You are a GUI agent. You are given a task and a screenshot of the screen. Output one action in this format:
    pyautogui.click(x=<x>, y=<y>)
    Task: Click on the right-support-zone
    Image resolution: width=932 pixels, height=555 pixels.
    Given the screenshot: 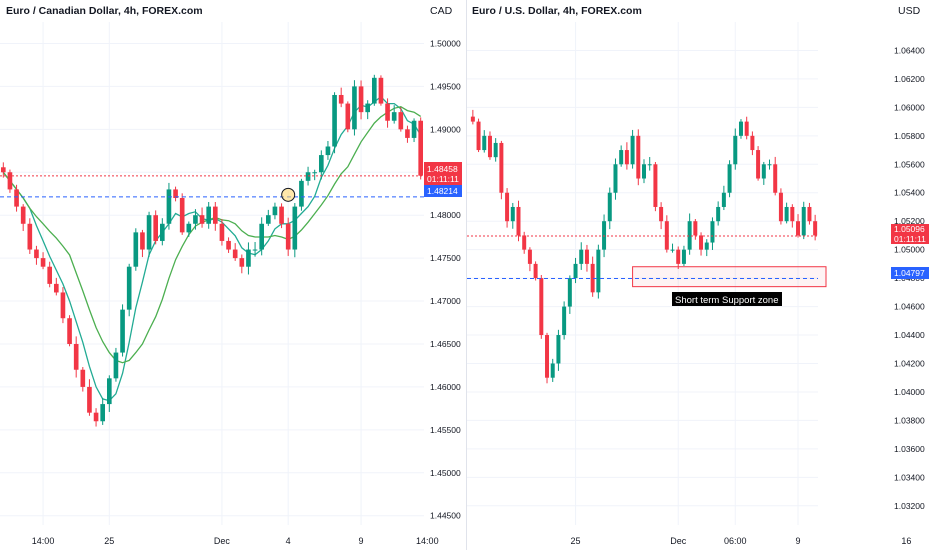 What is the action you would take?
    pyautogui.click(x=729, y=277)
    